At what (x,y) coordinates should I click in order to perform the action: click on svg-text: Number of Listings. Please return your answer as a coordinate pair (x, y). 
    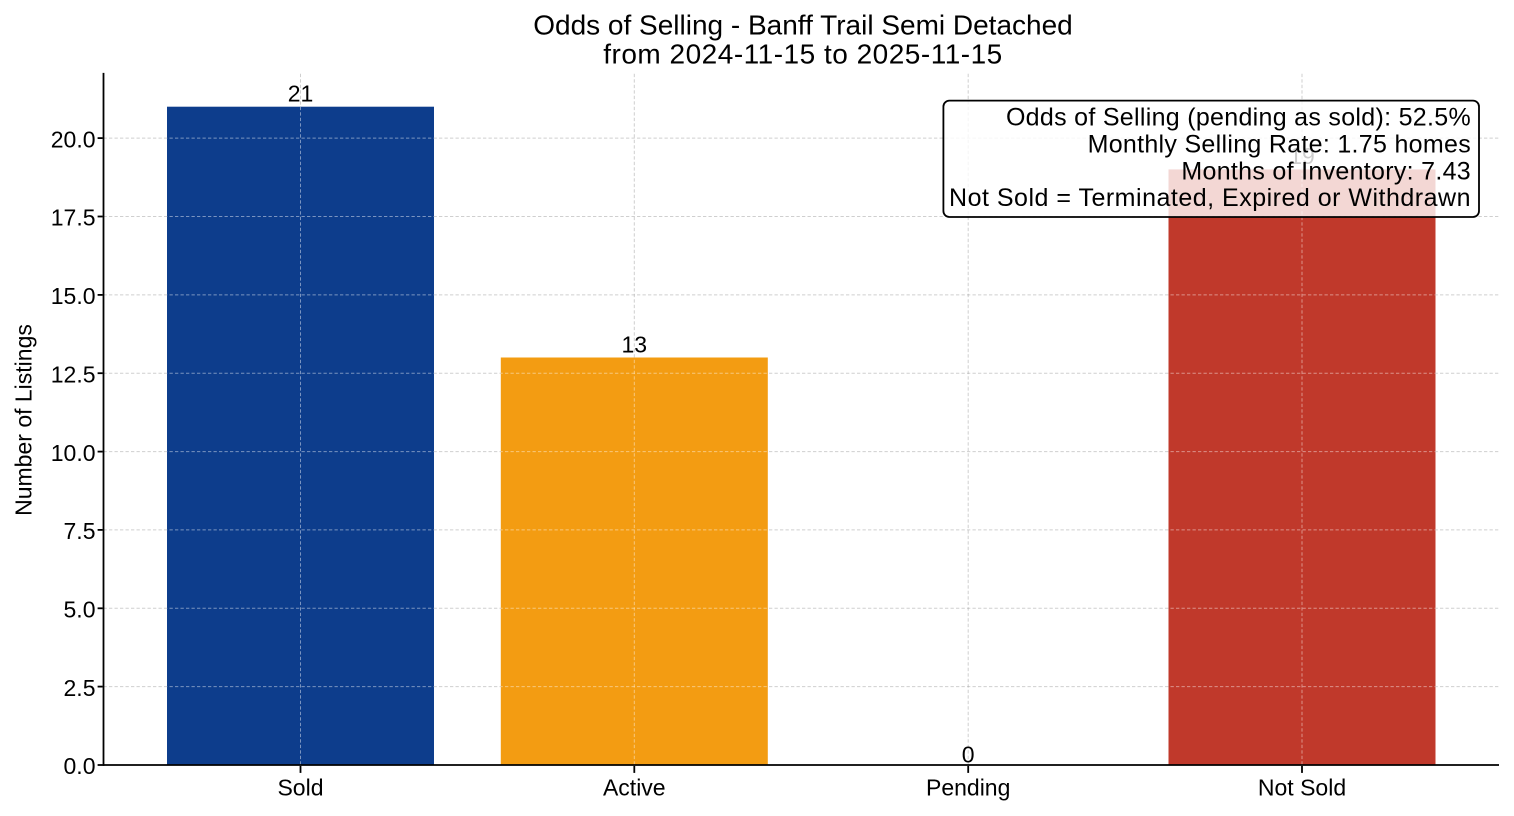
    Looking at the image, I should click on (24, 420).